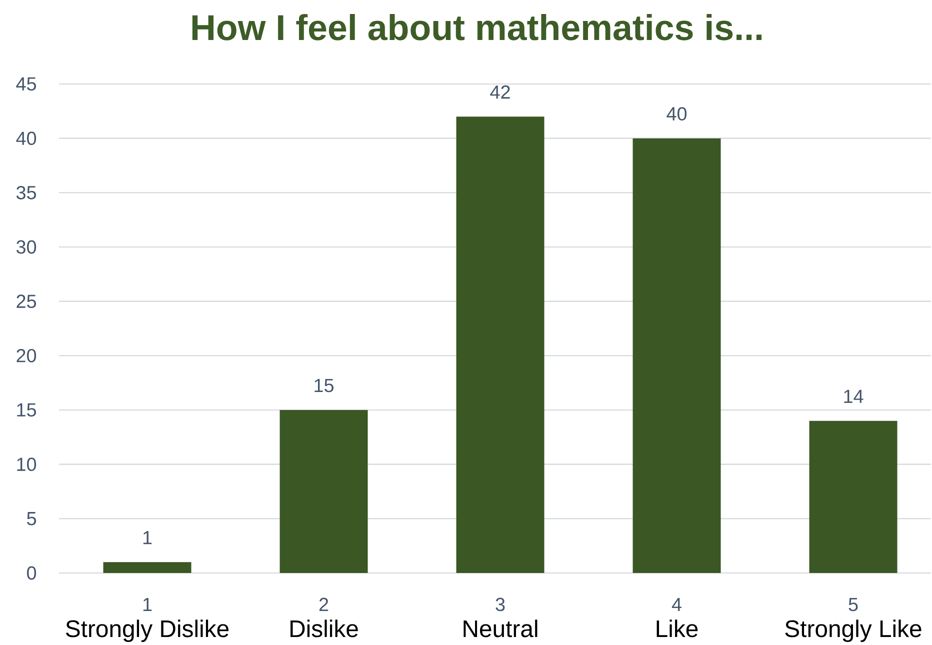  What do you see at coordinates (147, 631) in the screenshot?
I see `text: Strongly Dislike` at bounding box center [147, 631].